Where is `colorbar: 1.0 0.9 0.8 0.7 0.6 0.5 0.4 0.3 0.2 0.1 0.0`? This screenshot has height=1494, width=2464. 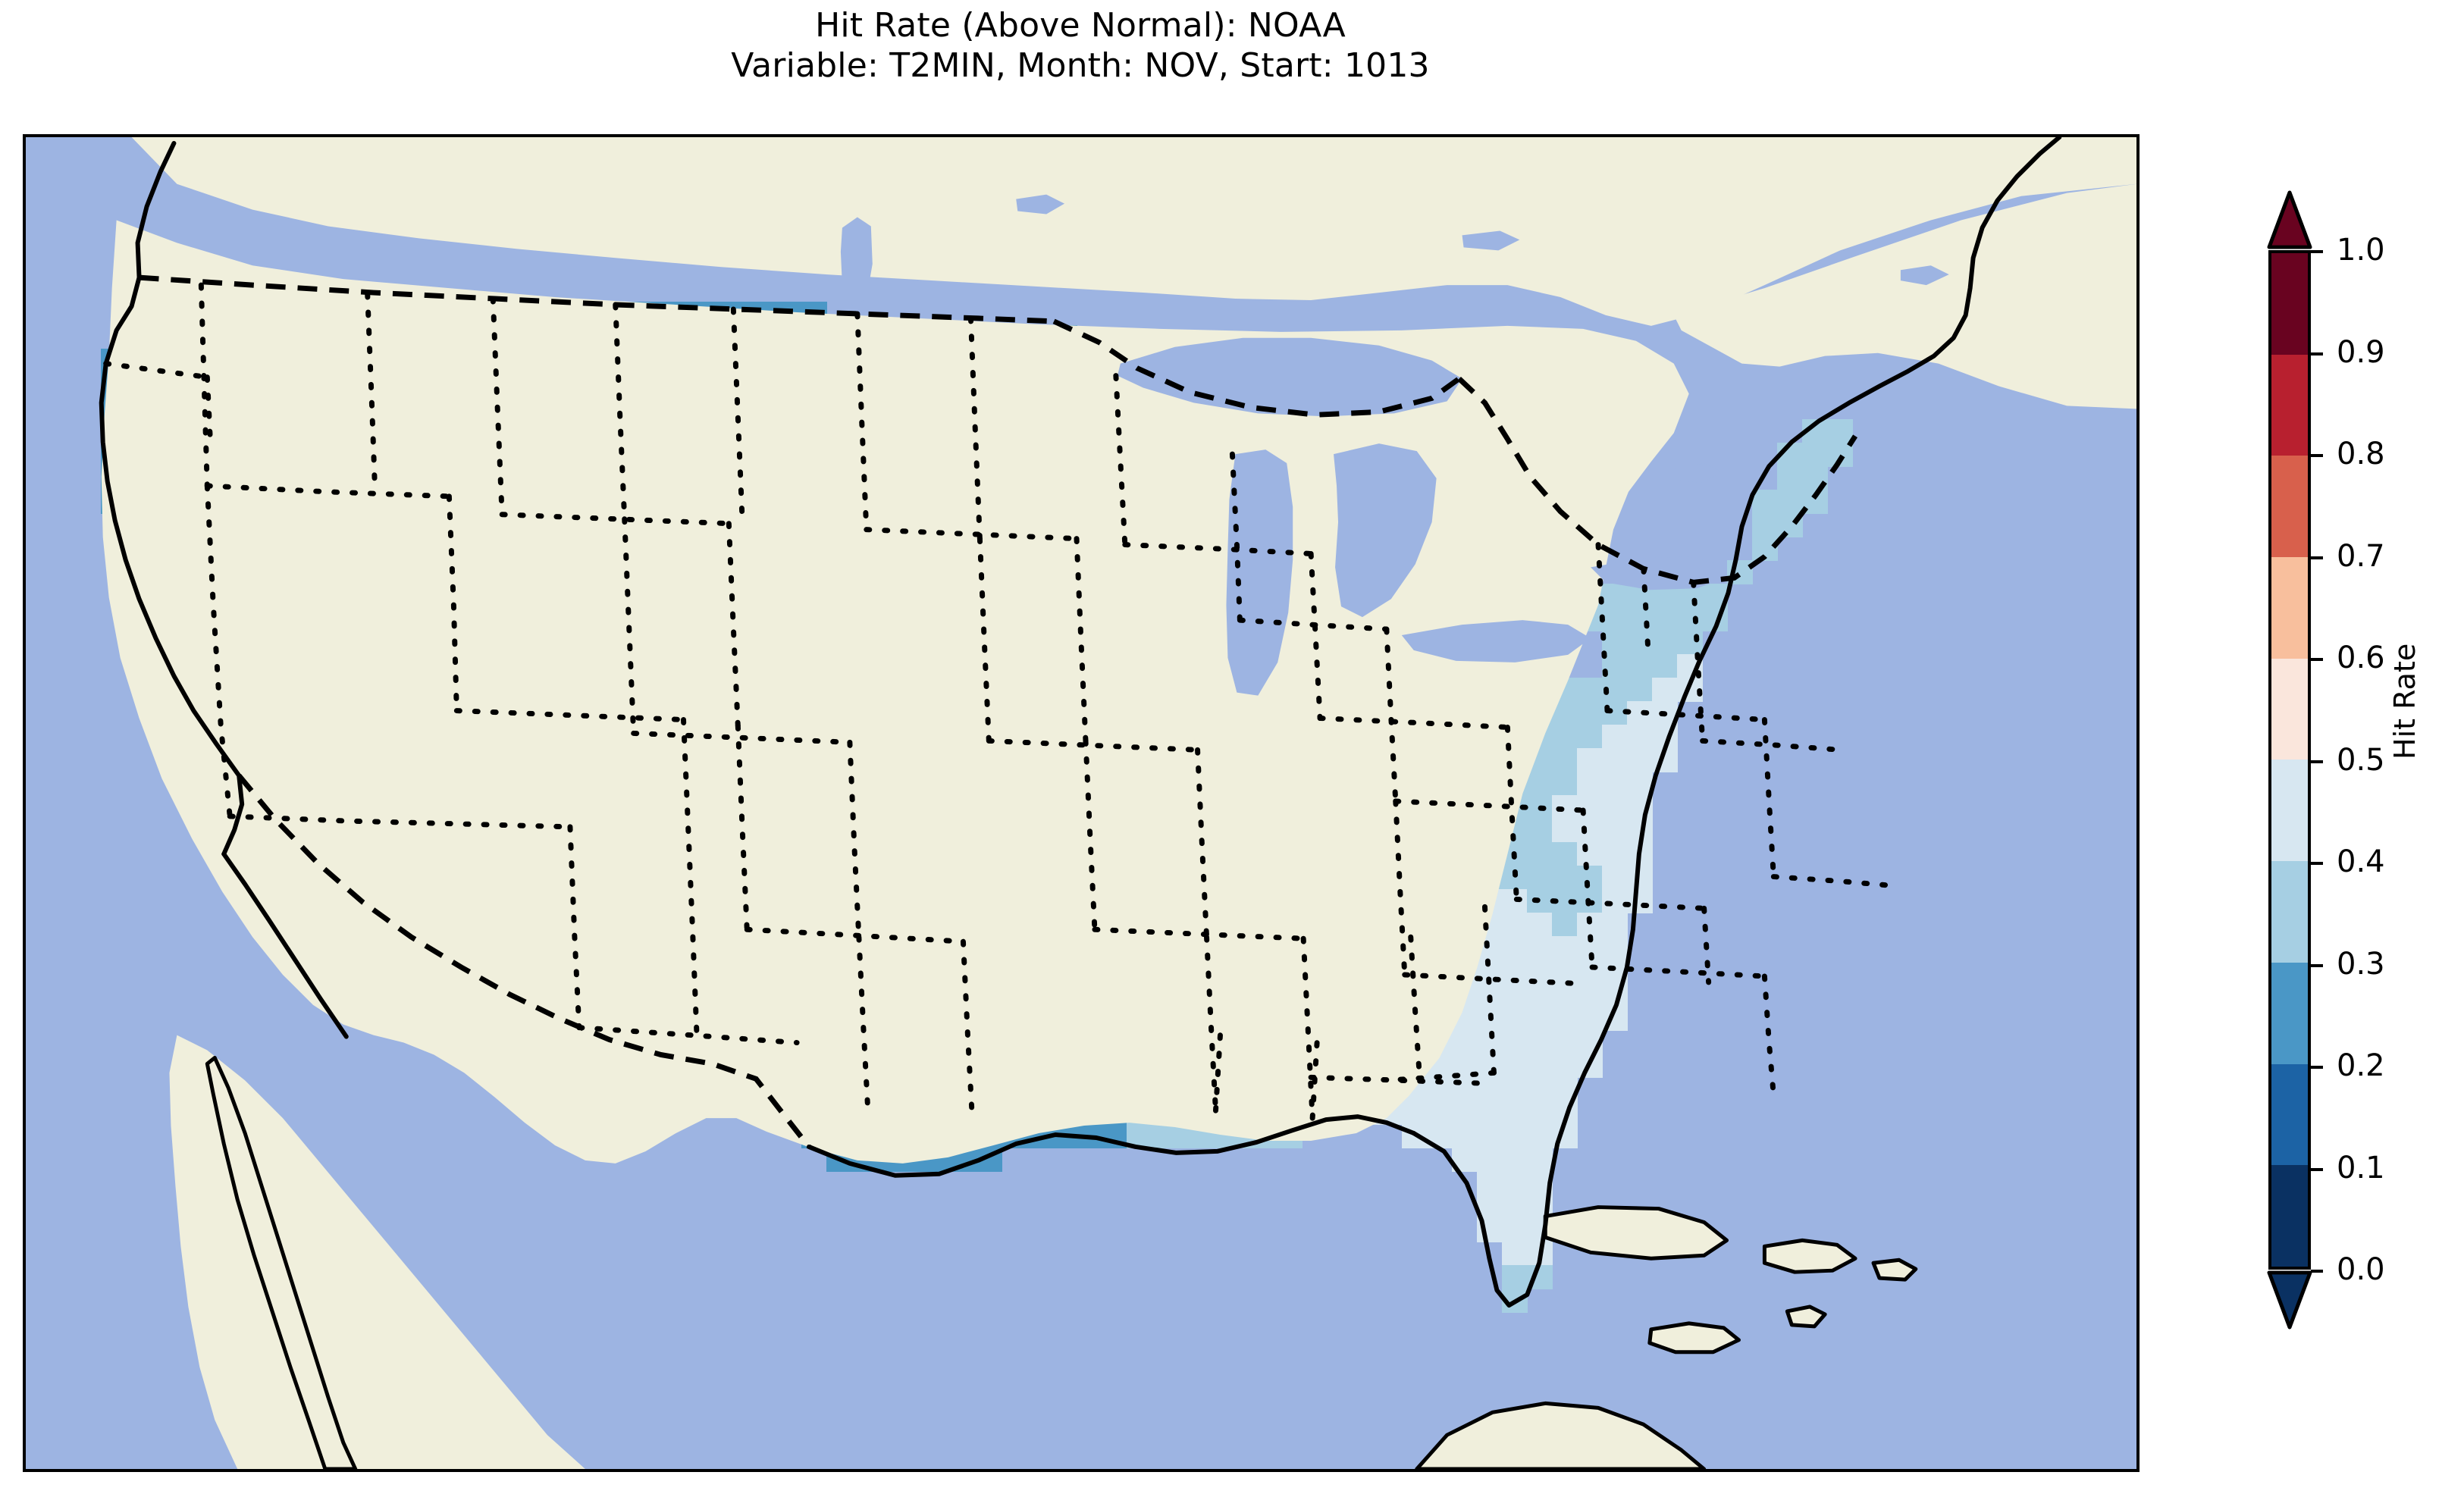 colorbar: 1.0 0.9 0.8 0.7 0.6 0.5 0.4 0.3 0.2 0.1 0.0 is located at coordinates (2326, 760).